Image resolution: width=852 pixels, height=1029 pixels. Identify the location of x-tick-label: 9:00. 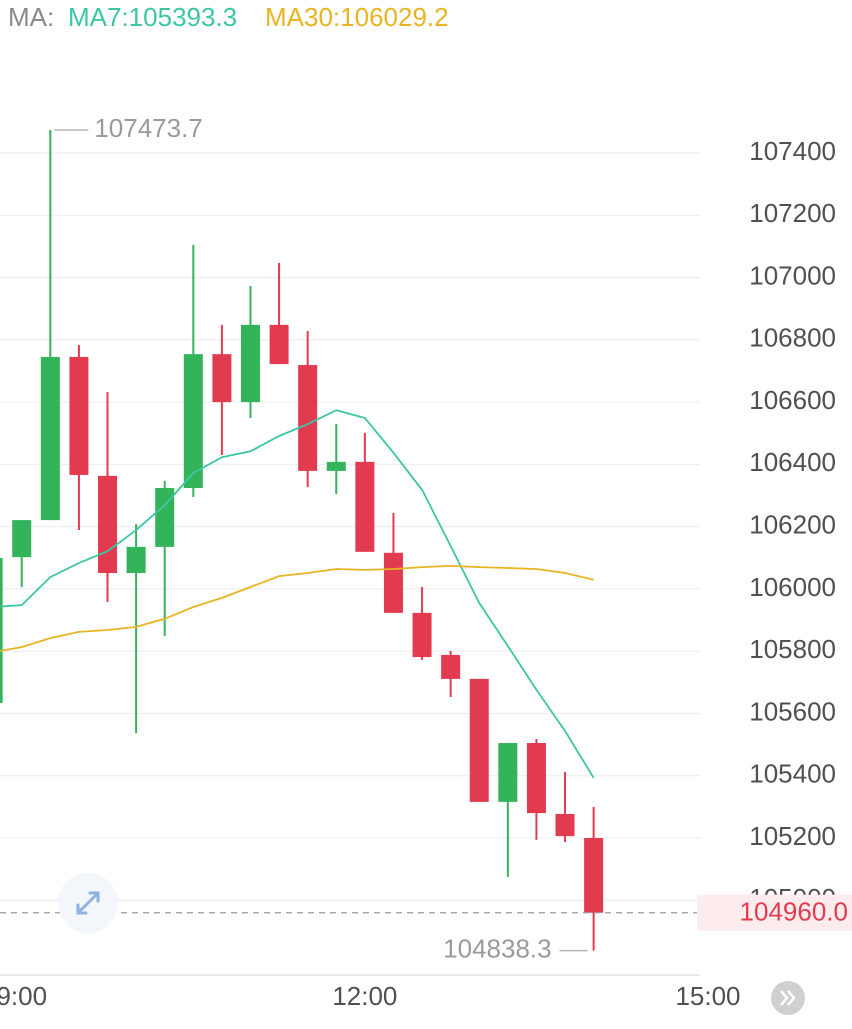
(23, 996).